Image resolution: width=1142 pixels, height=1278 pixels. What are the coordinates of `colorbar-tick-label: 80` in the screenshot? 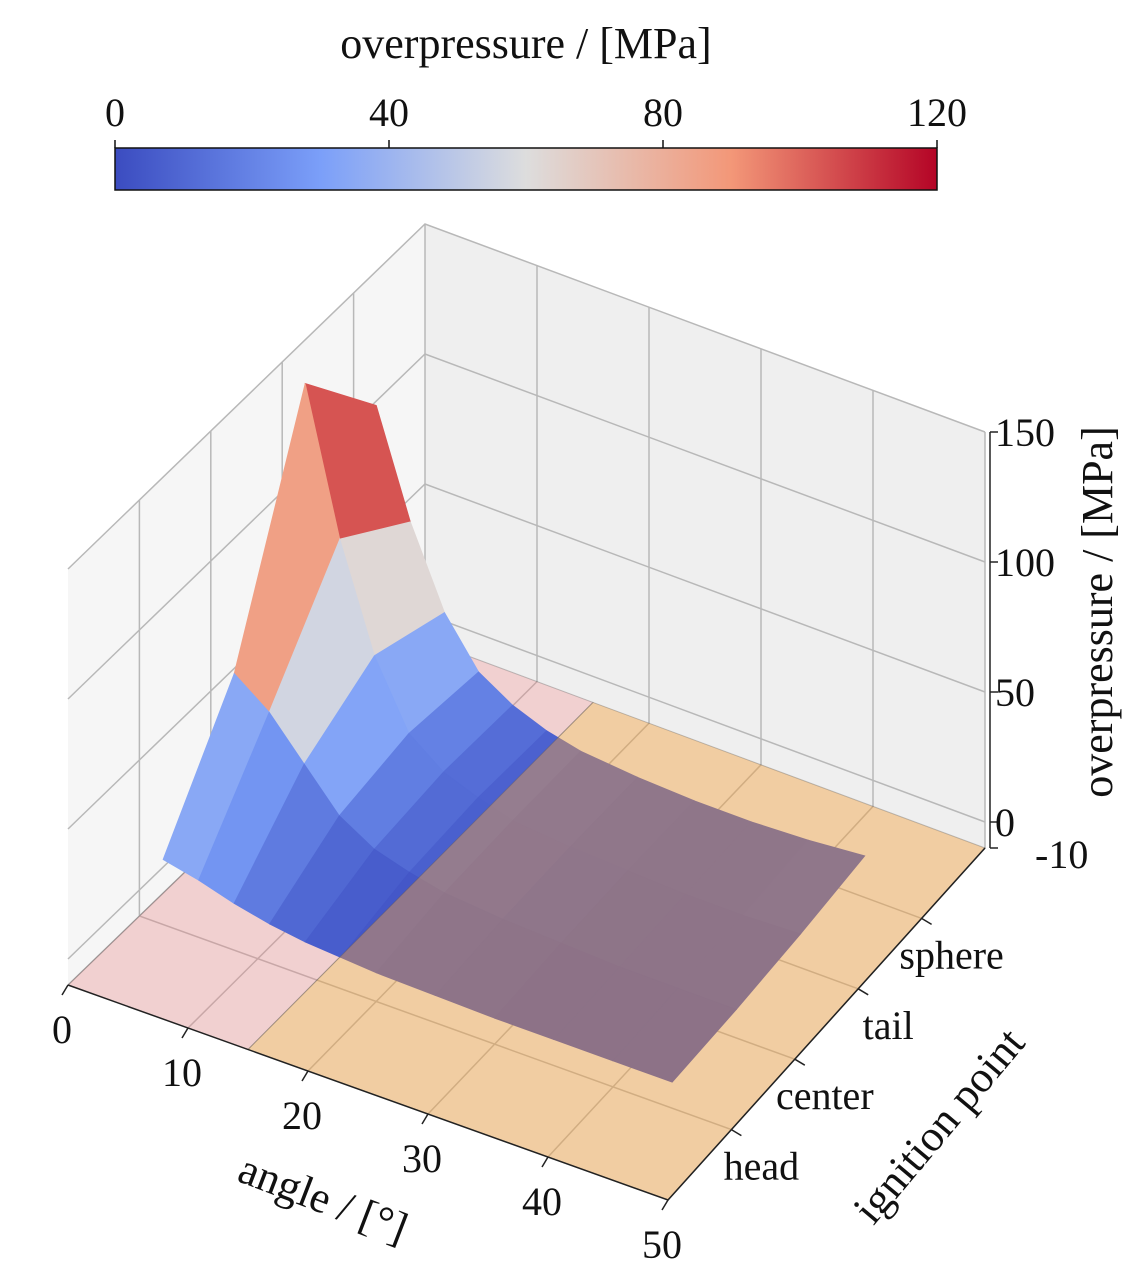 It's located at (663, 112).